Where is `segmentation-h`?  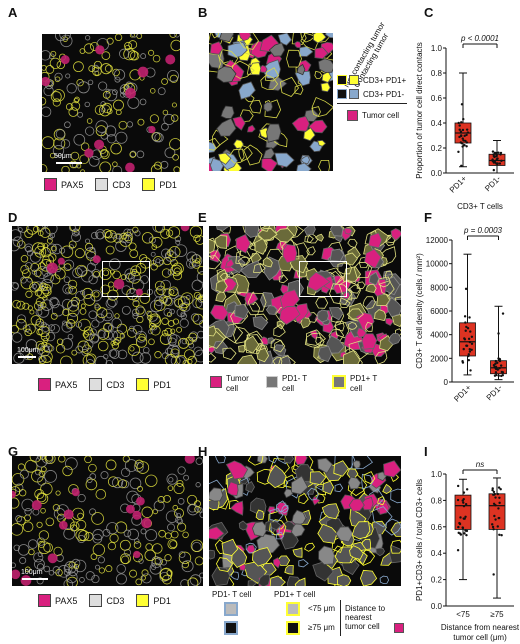
segmentation-h is located at coordinates (305, 521).